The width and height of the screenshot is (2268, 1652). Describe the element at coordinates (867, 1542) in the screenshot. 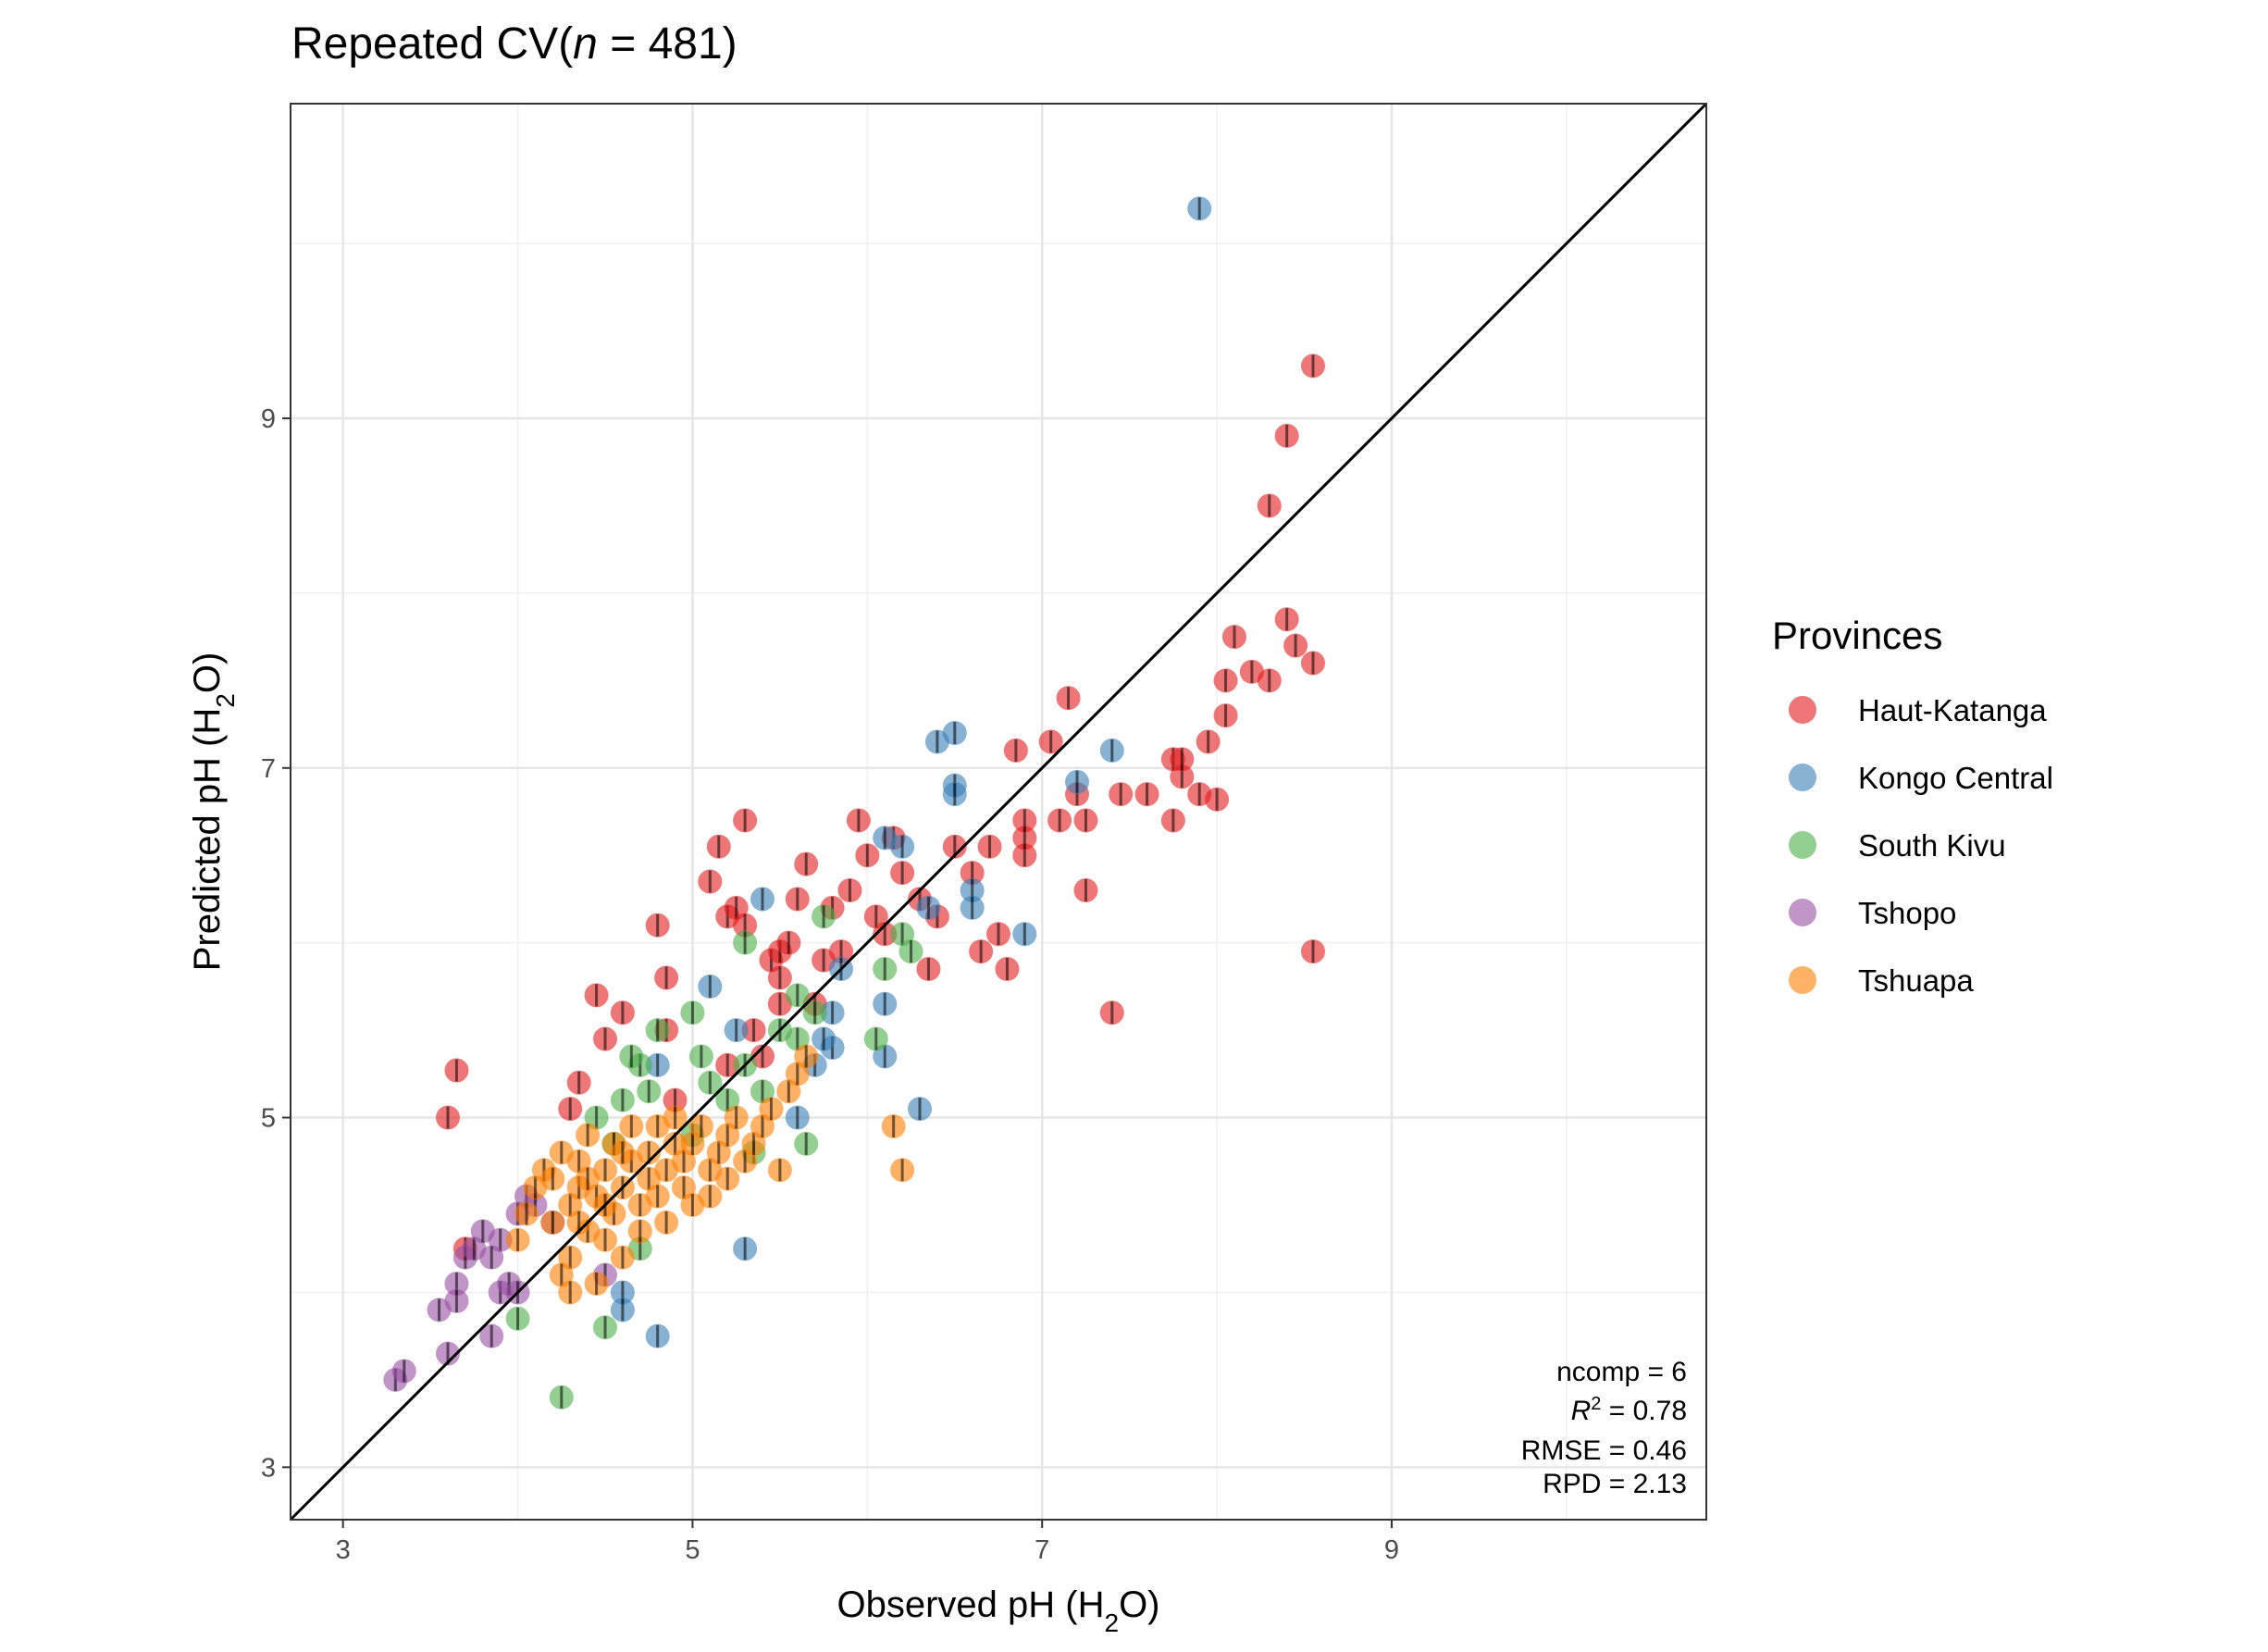

I see `x-axis: 3 5 7 9` at that location.